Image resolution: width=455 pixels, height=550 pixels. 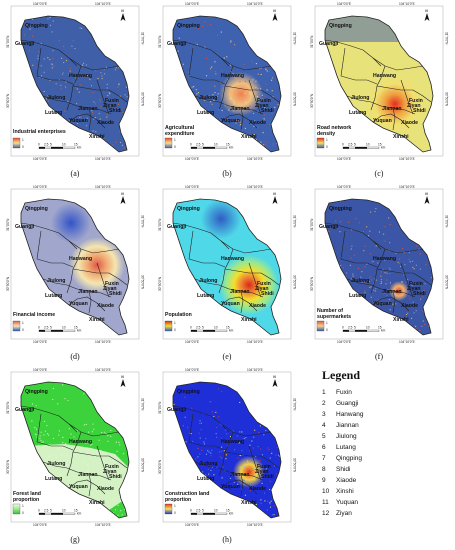 I want to click on legend-item-name: Jiannan, so click(x=347, y=425).